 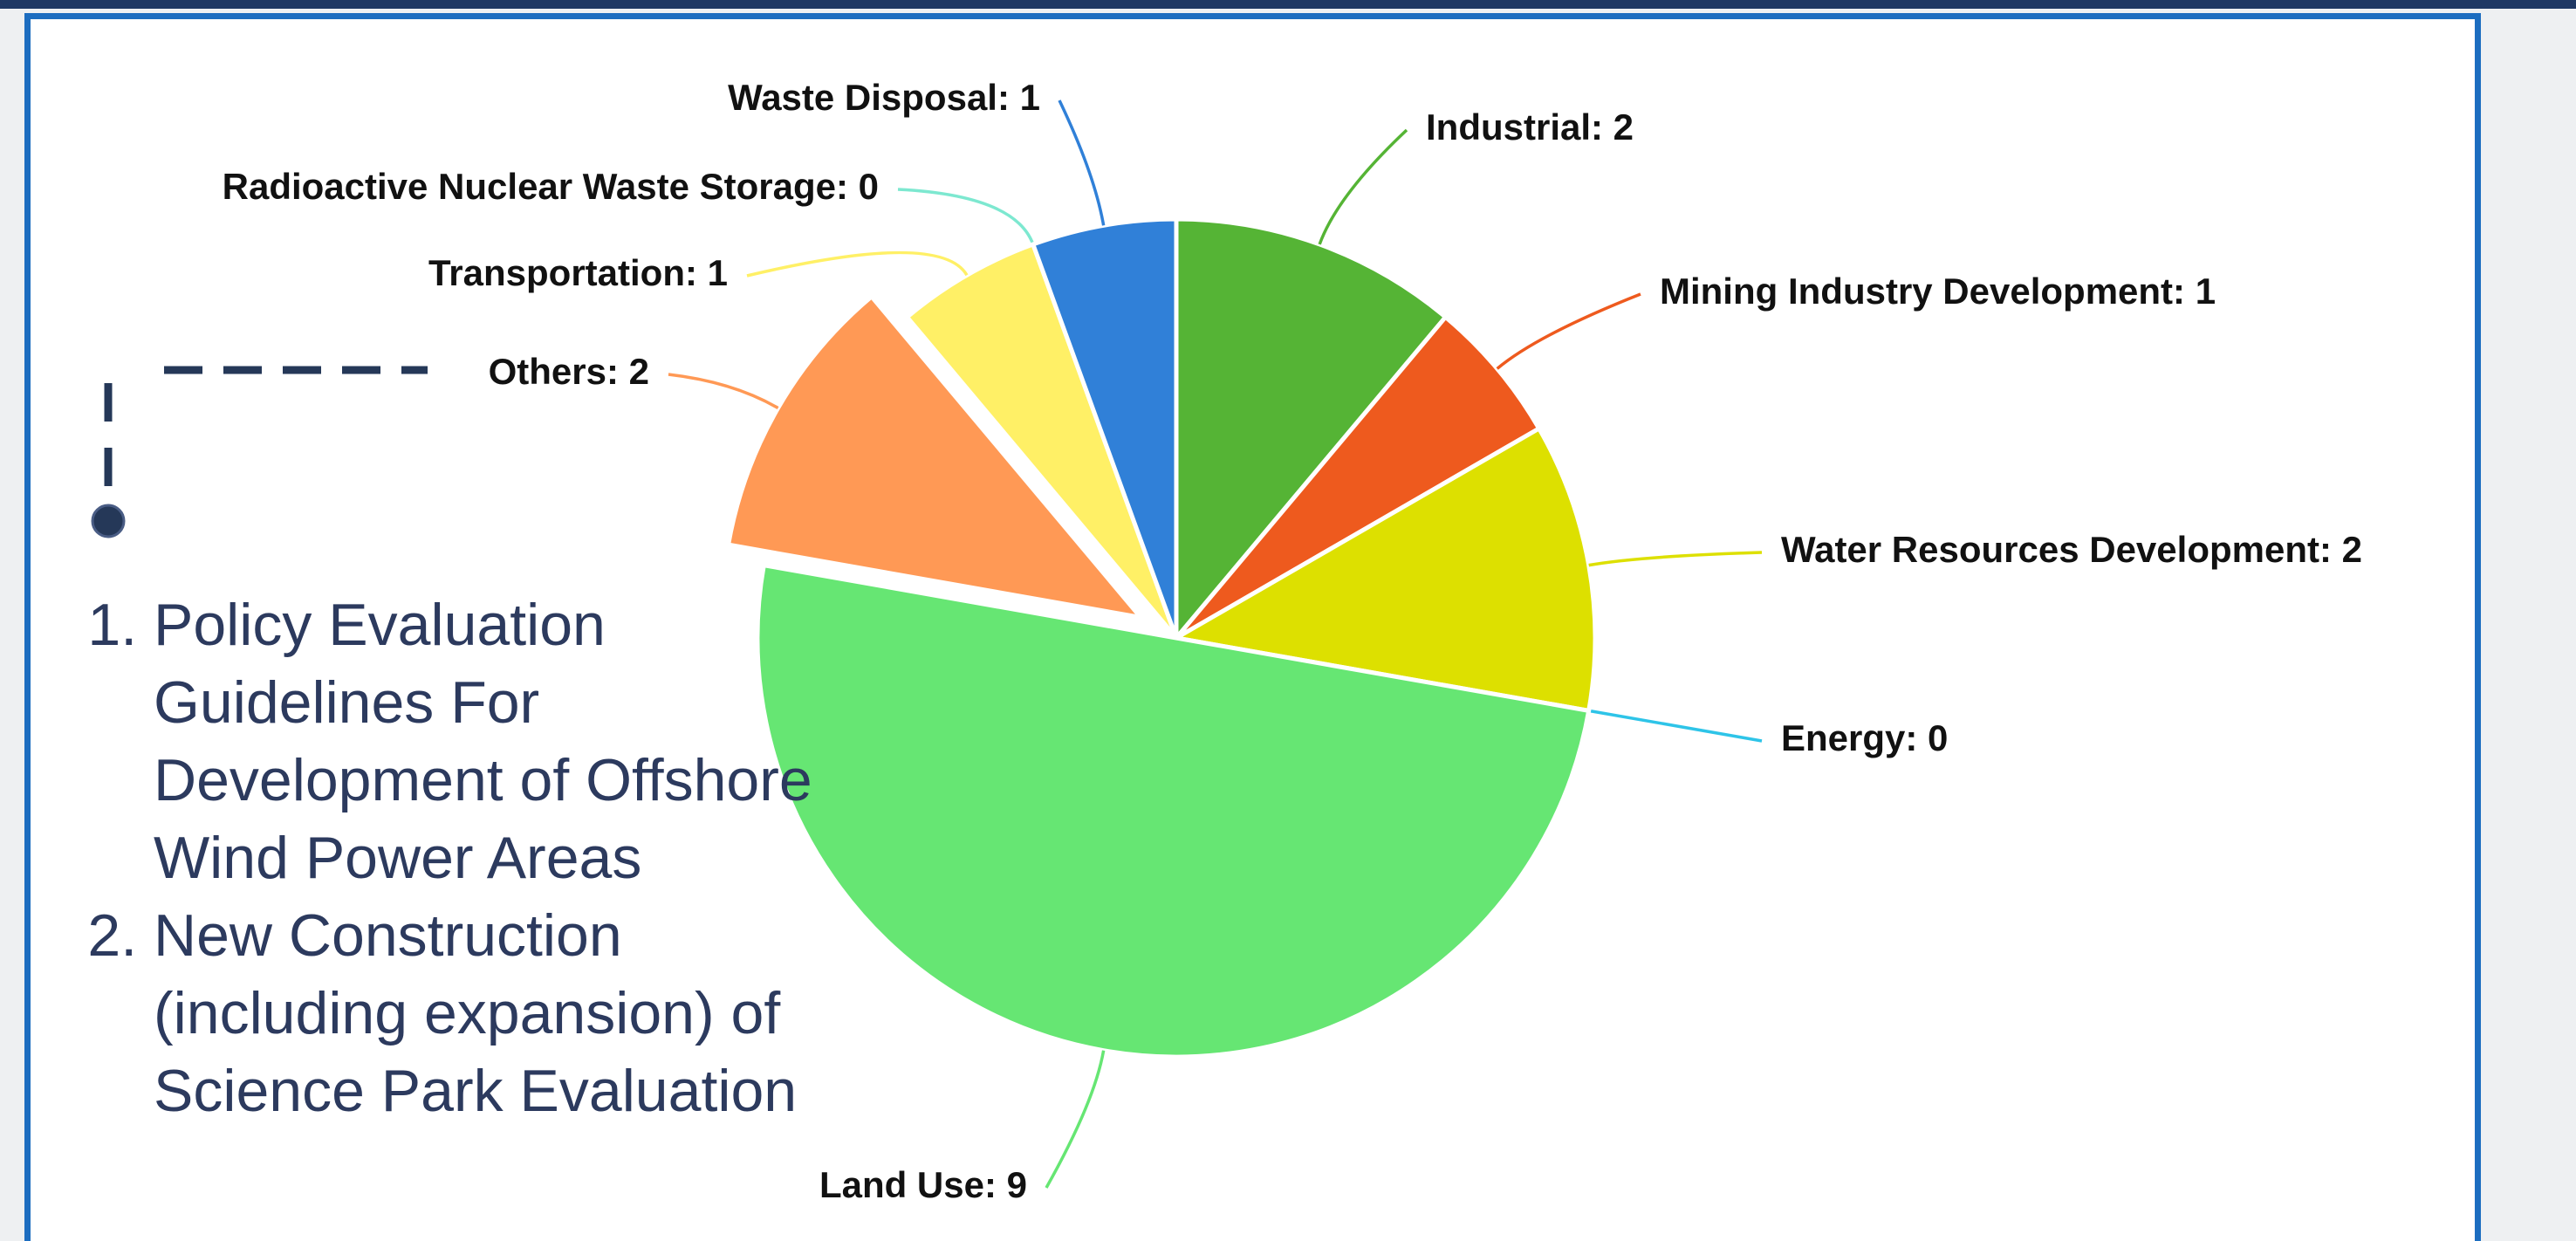 I want to click on slice-label: Industrial: 2, so click(x=1530, y=126).